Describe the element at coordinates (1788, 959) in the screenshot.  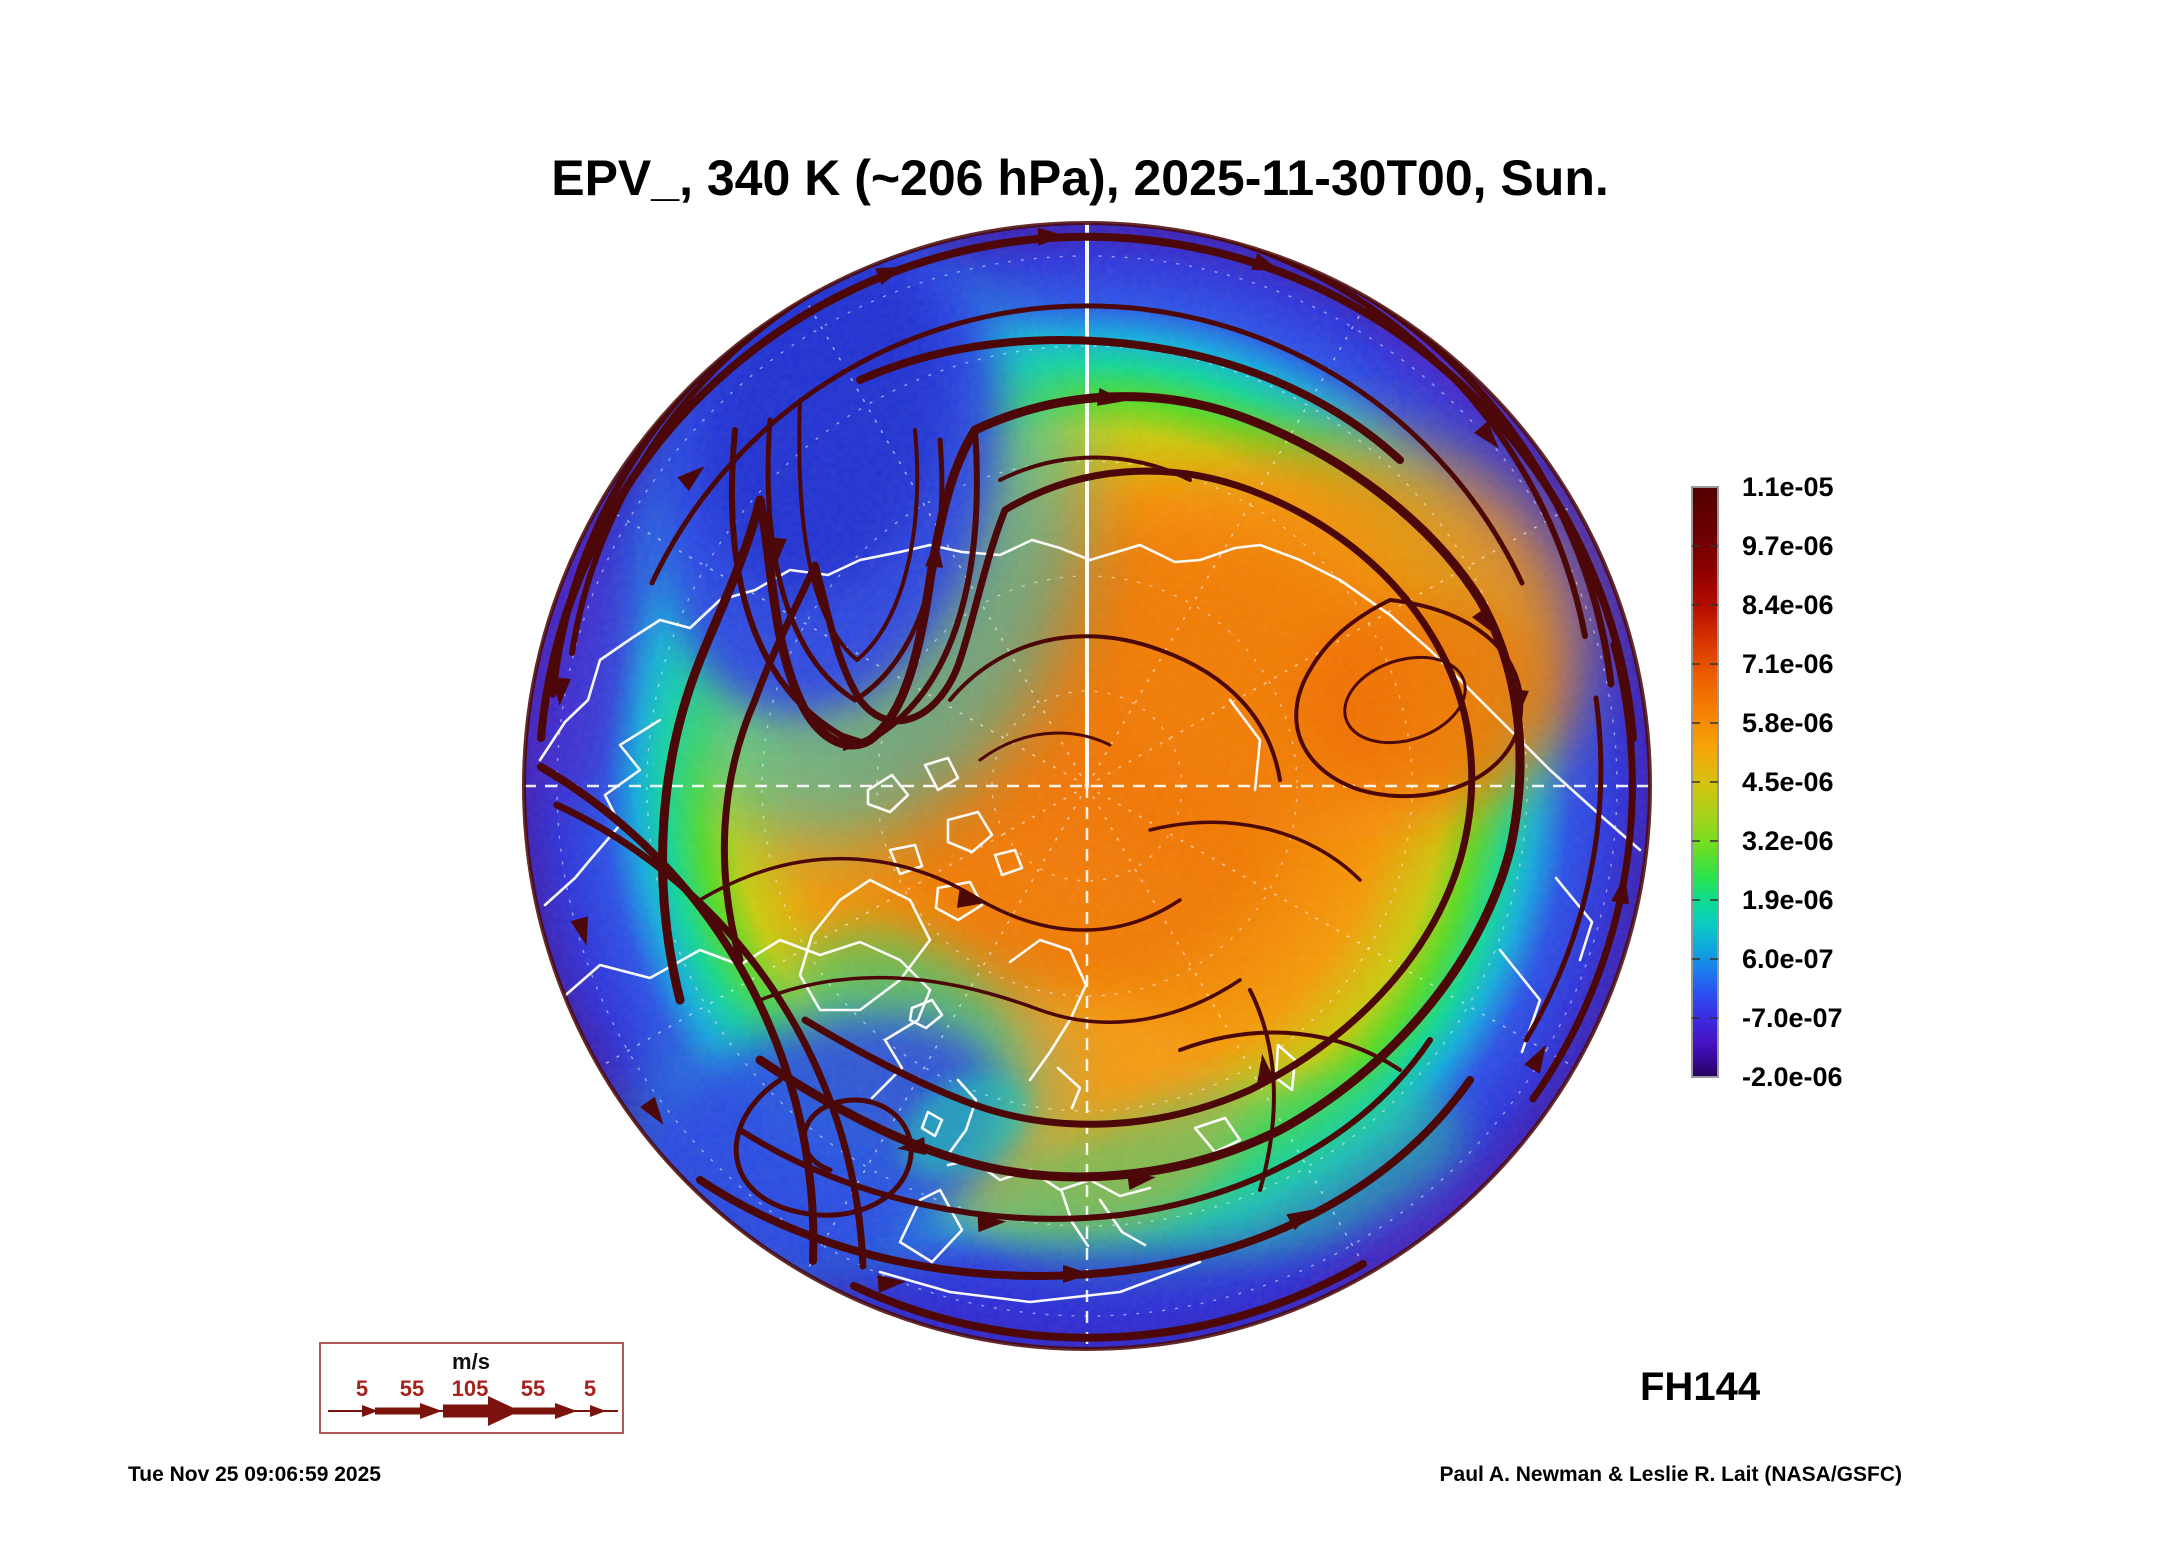
I see `colorbar-tick-label: 6.0e-07` at that location.